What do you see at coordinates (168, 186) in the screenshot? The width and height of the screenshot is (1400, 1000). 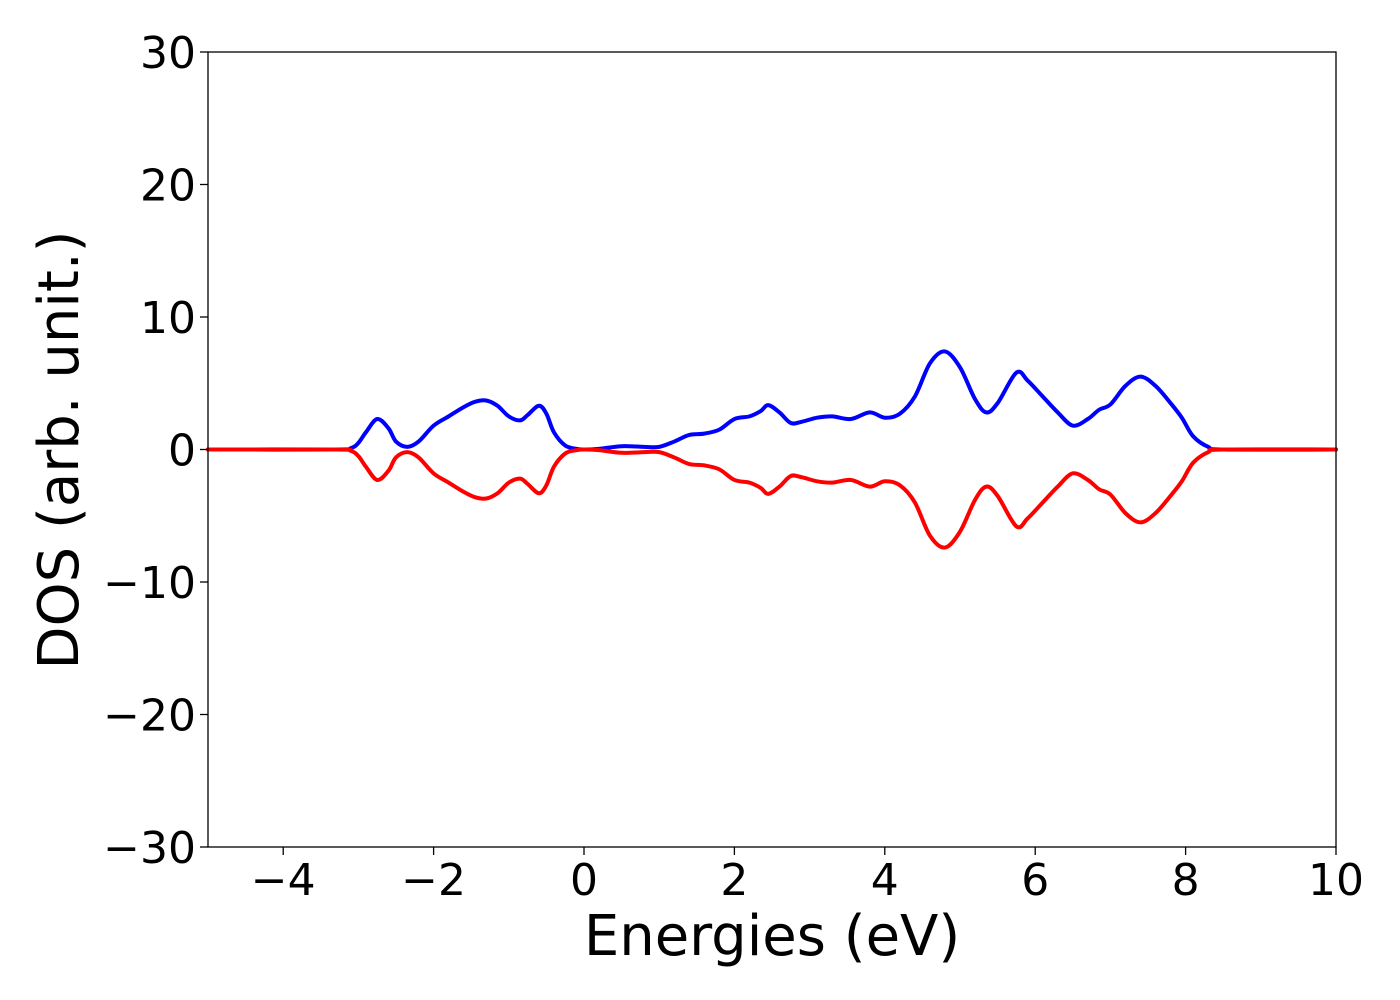 I see `y-tick-label: 20` at bounding box center [168, 186].